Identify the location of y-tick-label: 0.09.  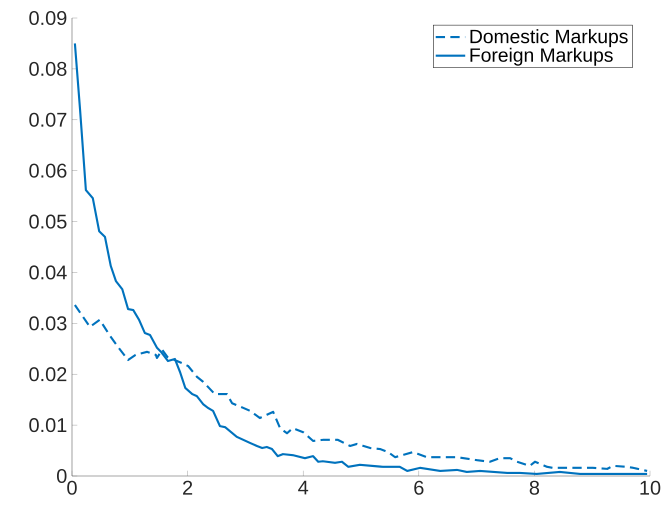
(47, 18).